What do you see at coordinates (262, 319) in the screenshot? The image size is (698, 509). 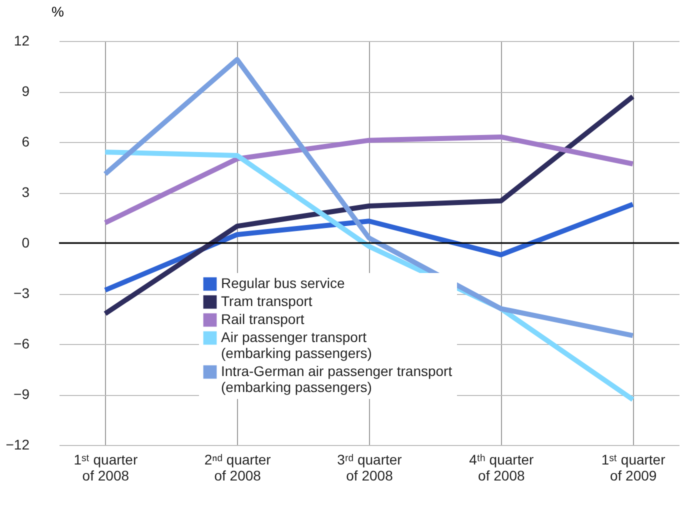 I see `legend-label: Rail transport` at bounding box center [262, 319].